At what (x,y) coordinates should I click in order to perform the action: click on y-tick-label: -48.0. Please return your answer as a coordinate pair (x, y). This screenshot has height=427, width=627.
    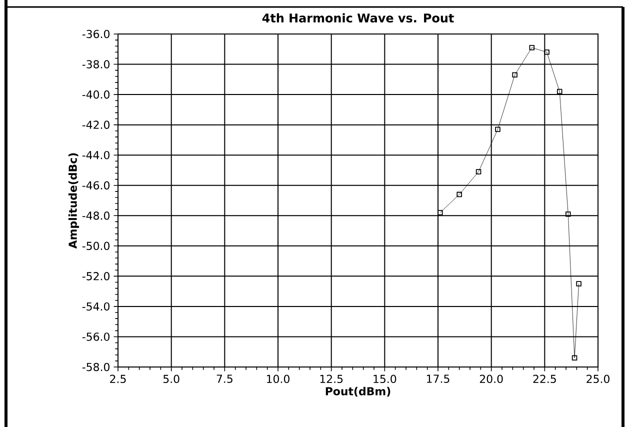
    Looking at the image, I should click on (96, 216).